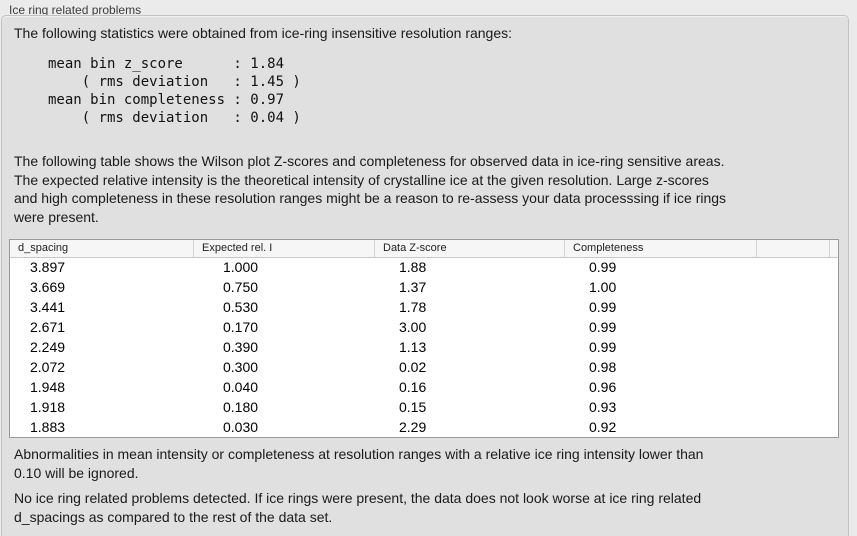 The image size is (857, 536). What do you see at coordinates (48, 327) in the screenshot?
I see `table-cell: 2.671` at bounding box center [48, 327].